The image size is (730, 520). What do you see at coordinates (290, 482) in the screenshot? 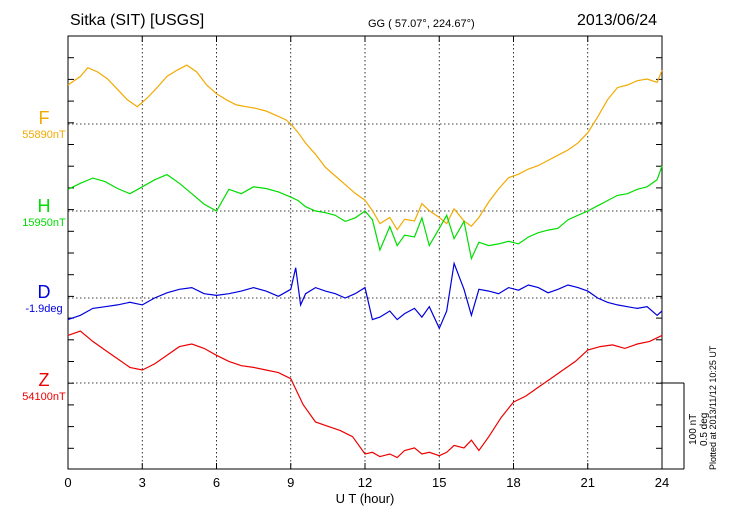
I see `x-tick-label: 9` at bounding box center [290, 482].